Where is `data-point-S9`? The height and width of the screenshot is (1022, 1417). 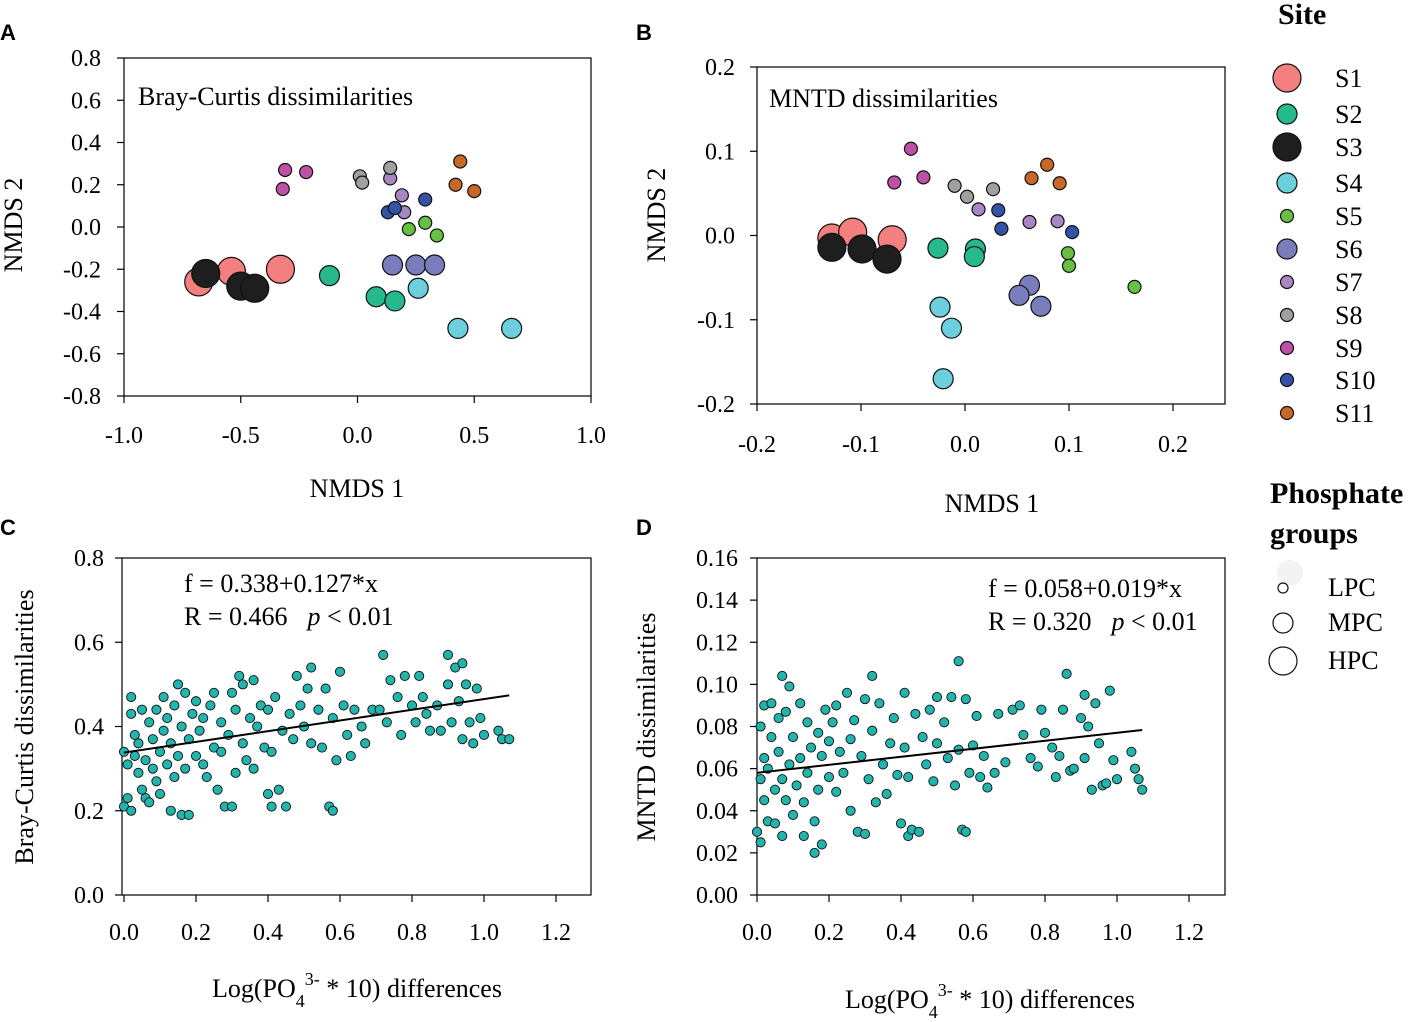 data-point-S9 is located at coordinates (911, 148).